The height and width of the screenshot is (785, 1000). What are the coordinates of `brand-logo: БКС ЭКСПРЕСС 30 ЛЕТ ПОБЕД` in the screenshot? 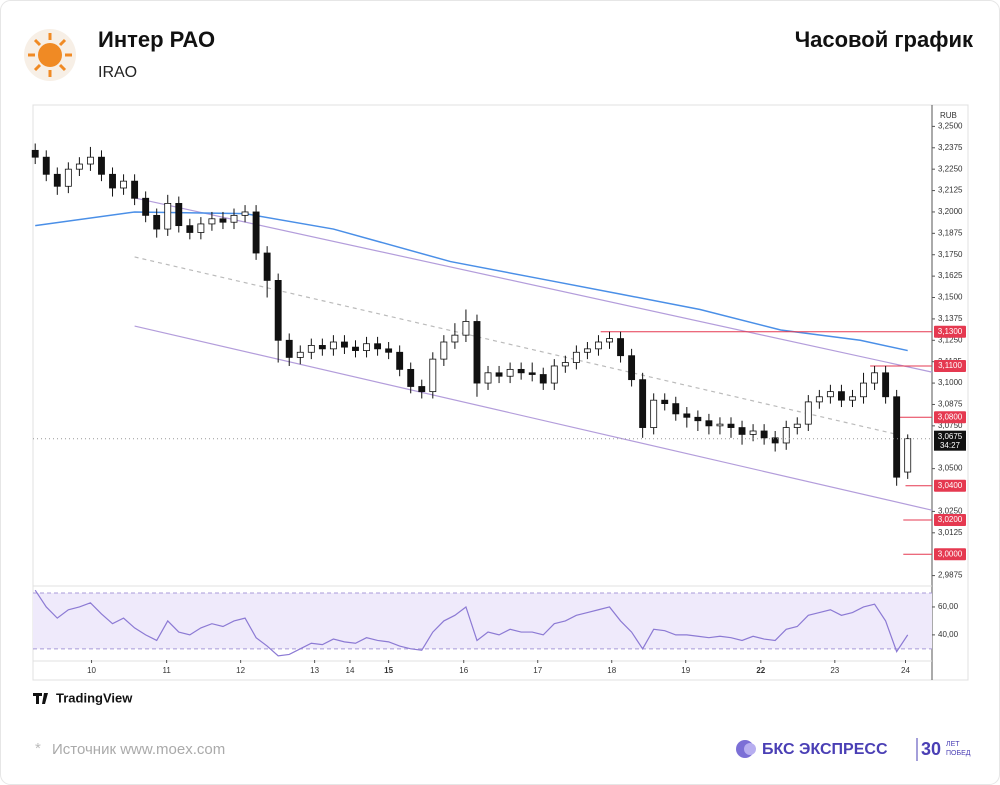 It's located at (853, 749).